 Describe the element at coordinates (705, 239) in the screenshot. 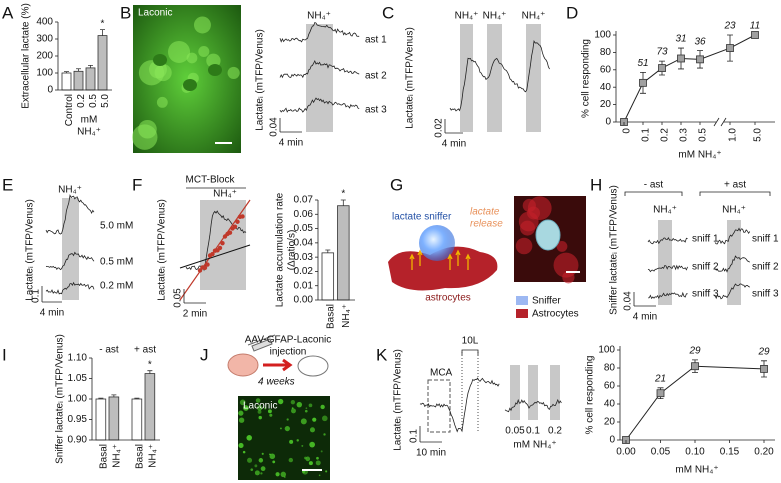

I see `trace-label: sniff 1` at that location.